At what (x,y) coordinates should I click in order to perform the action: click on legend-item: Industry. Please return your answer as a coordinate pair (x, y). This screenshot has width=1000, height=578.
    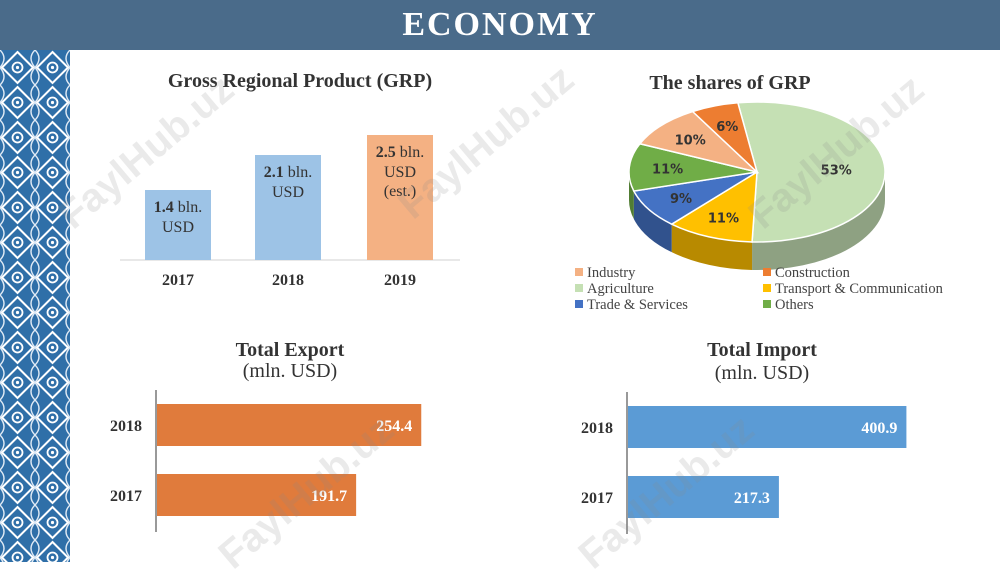
    Looking at the image, I should click on (605, 273).